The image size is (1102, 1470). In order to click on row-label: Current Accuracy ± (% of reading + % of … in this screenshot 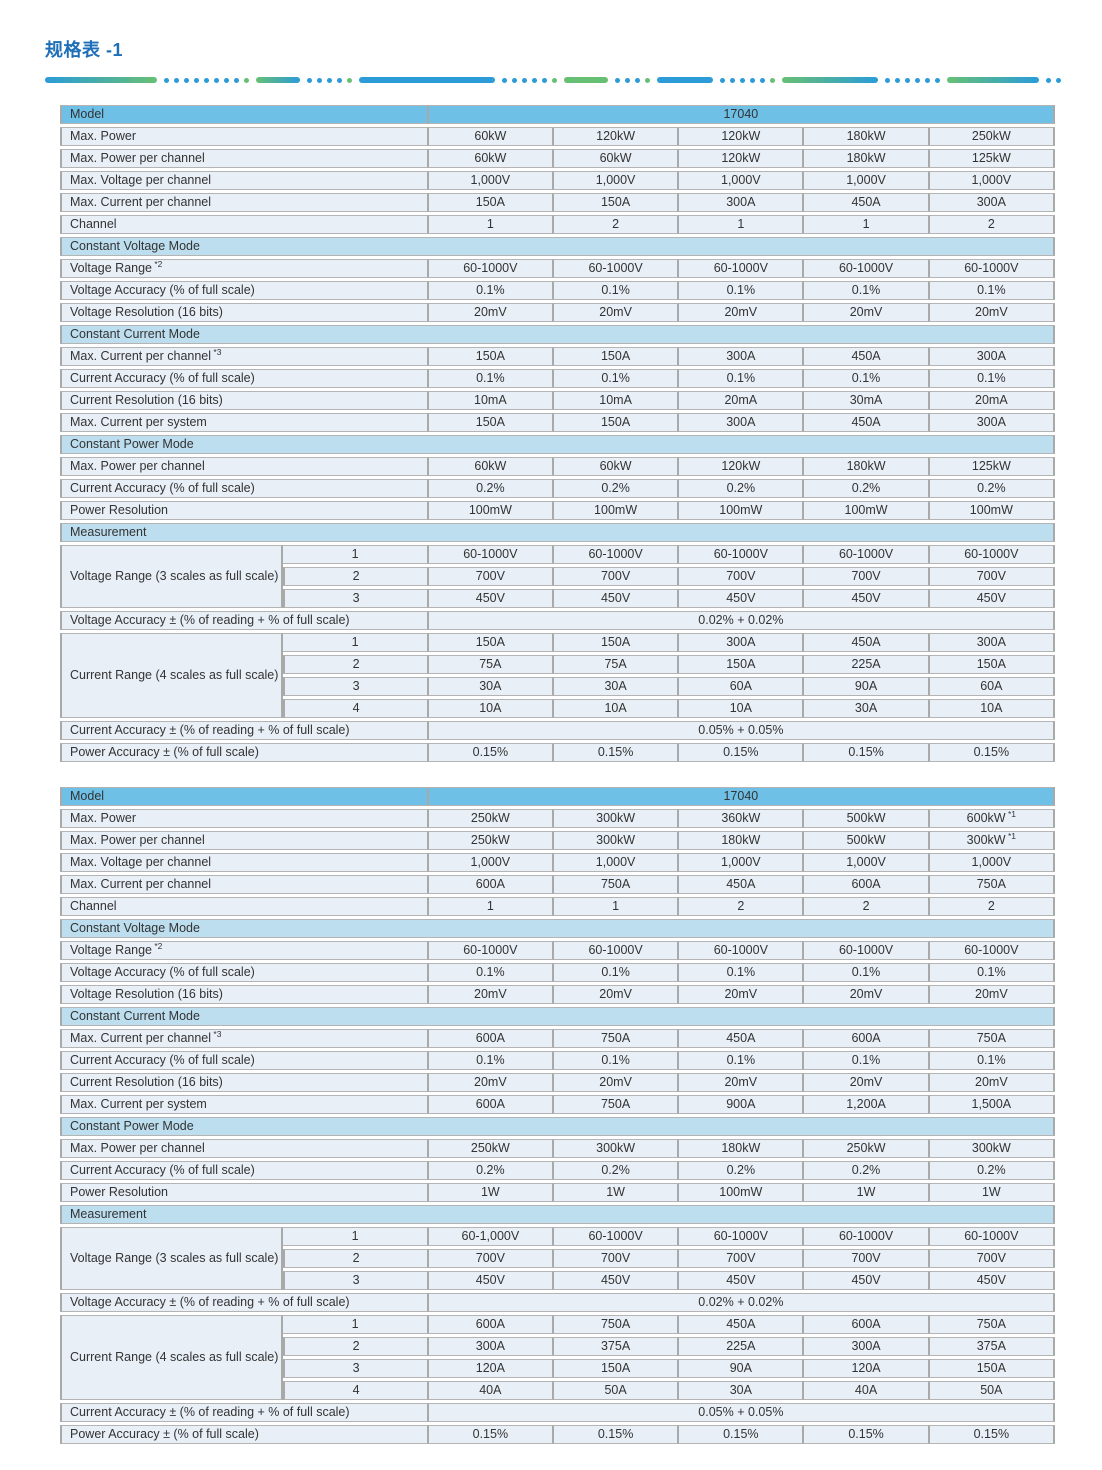, I will do `click(244, 1412)`.